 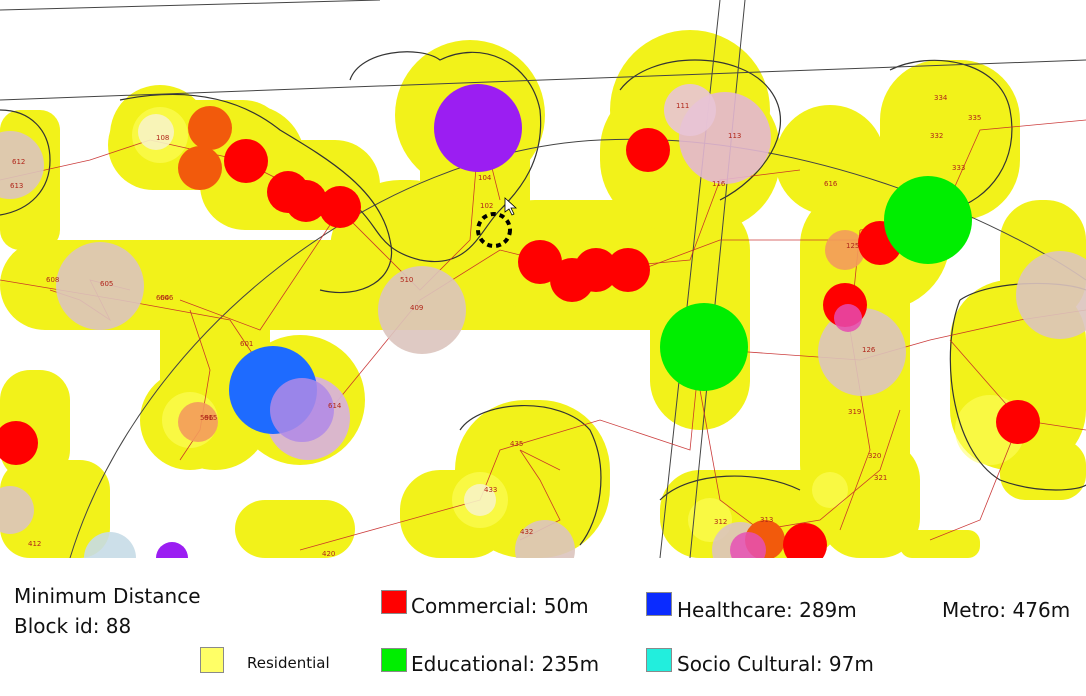 I want to click on block-label: 601, so click(x=246, y=344).